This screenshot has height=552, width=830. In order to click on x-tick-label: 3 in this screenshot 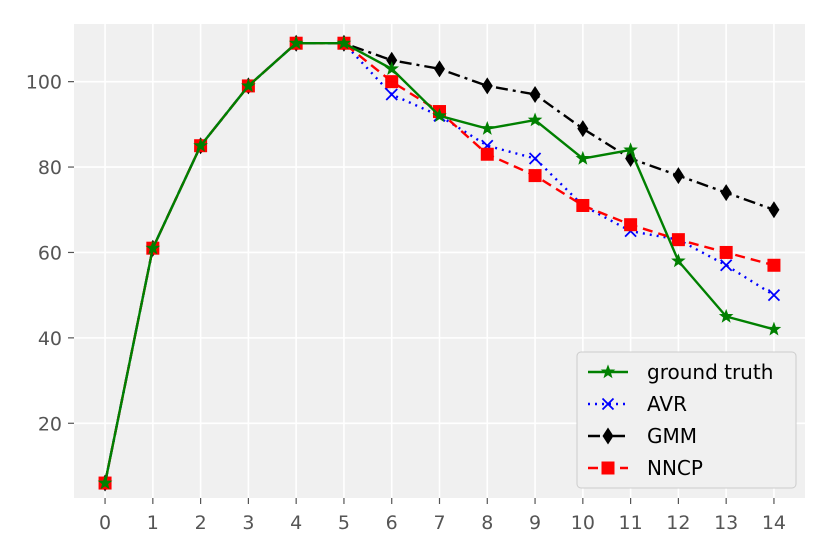, I will do `click(248, 523)`.